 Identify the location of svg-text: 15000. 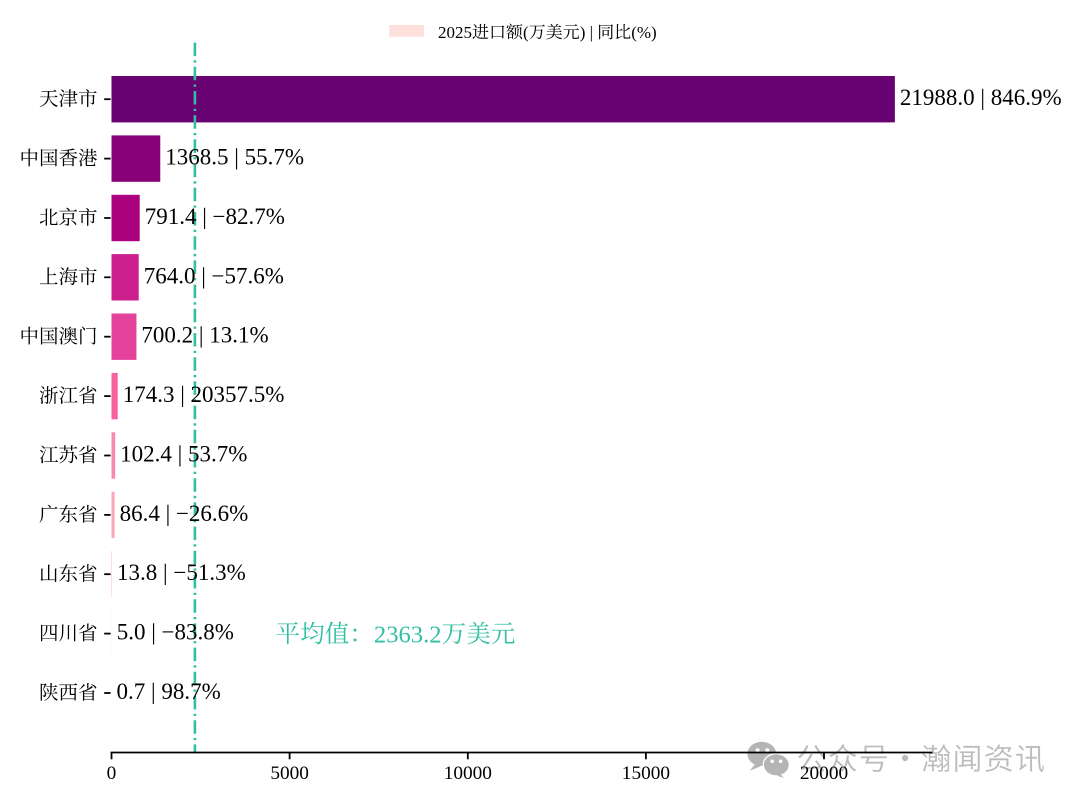
(646, 773).